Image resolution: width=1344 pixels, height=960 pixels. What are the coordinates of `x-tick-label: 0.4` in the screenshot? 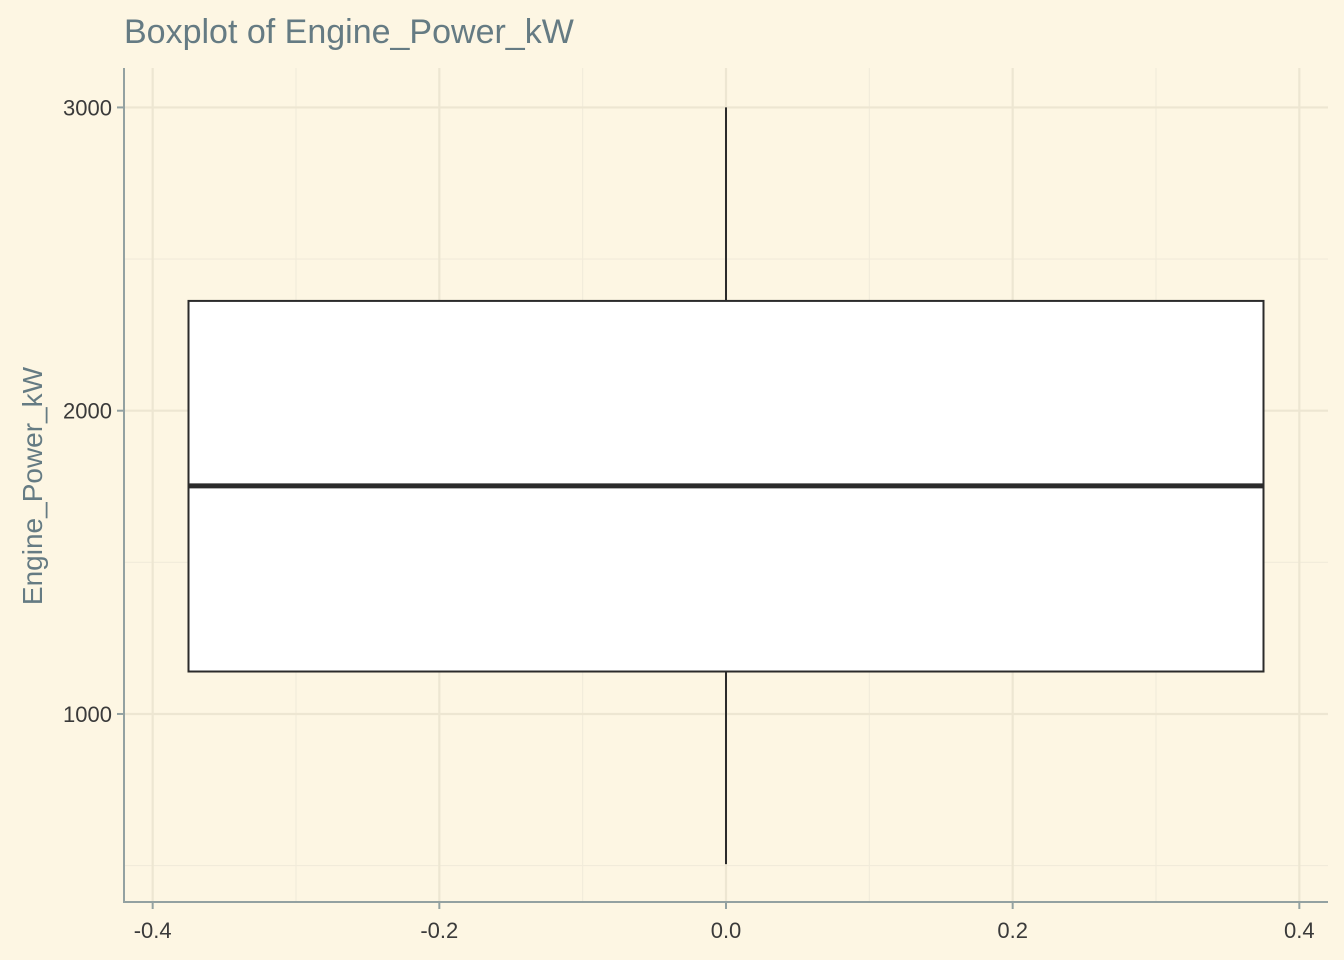 It's located at (1299, 930).